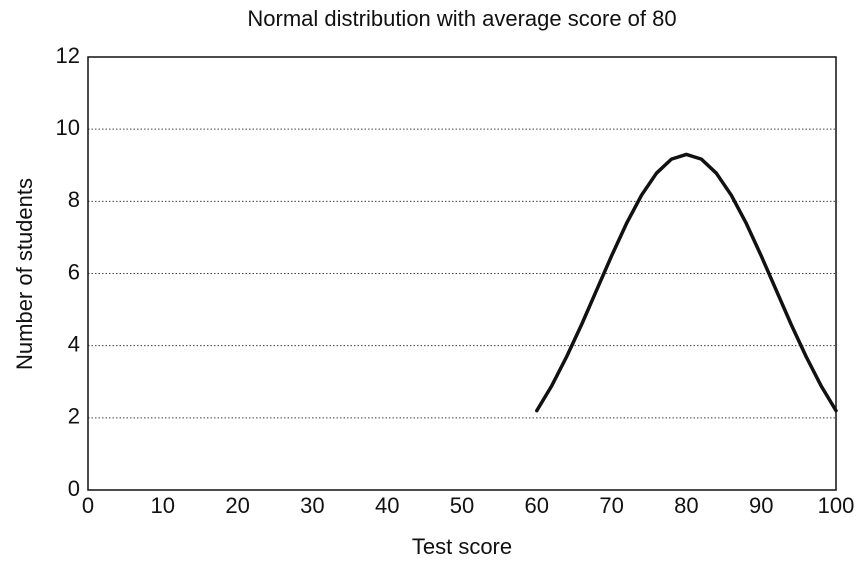  Describe the element at coordinates (88, 505) in the screenshot. I see `x-tick-label: 0` at that location.